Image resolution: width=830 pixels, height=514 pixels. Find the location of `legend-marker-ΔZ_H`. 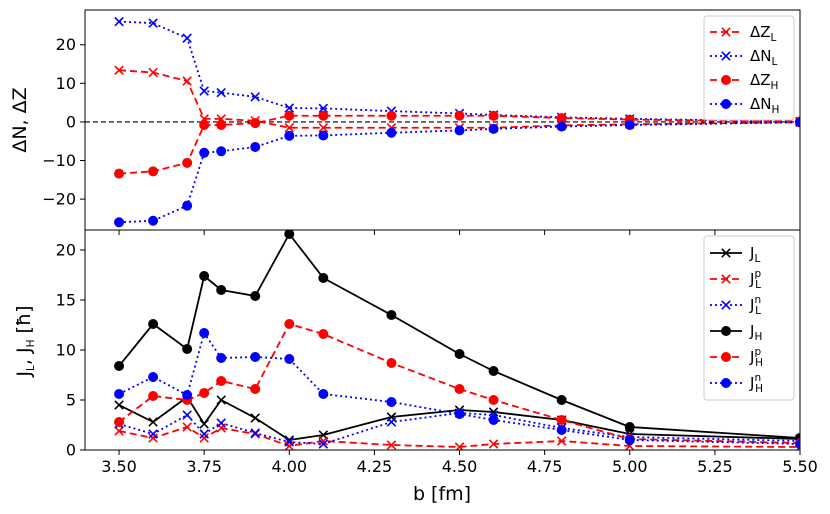

legend-marker-ΔZ_H is located at coordinates (726, 80).